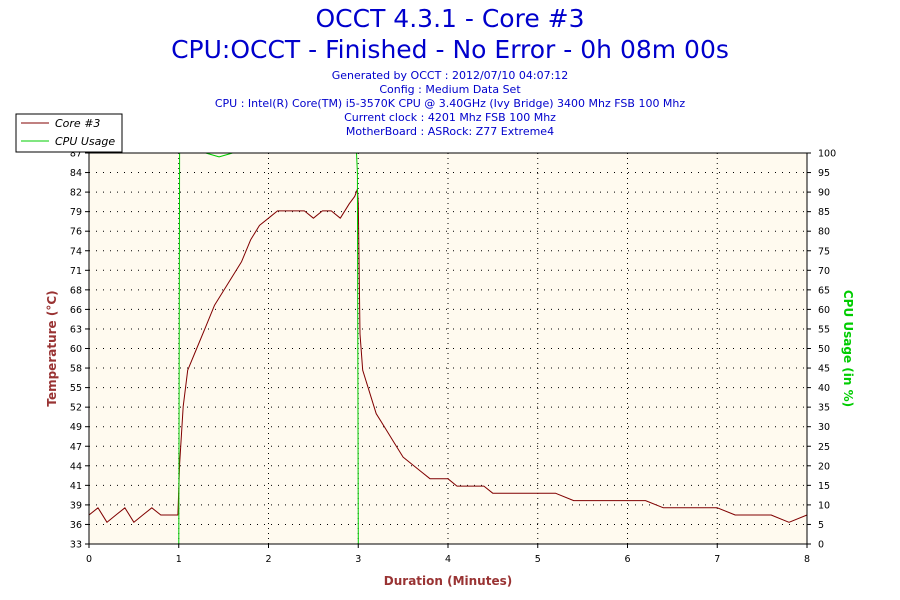  Describe the element at coordinates (824, 447) in the screenshot. I see `y2-tick-label: 25` at that location.